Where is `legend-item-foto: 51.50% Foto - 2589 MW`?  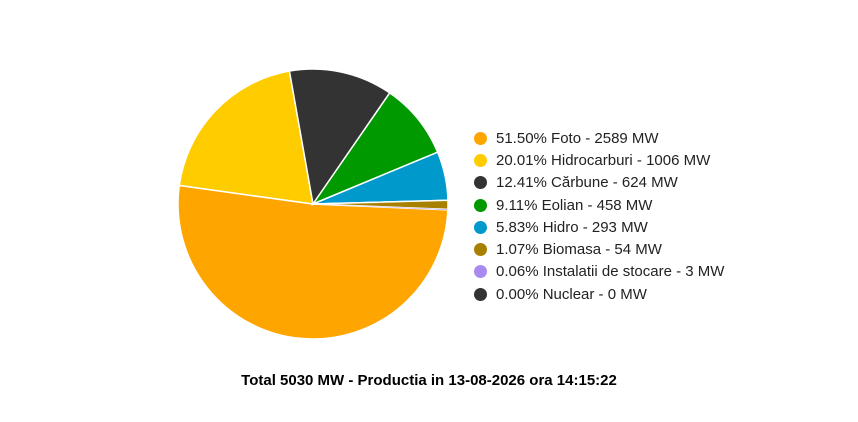 legend-item-foto: 51.50% Foto - 2589 MW is located at coordinates (599, 138).